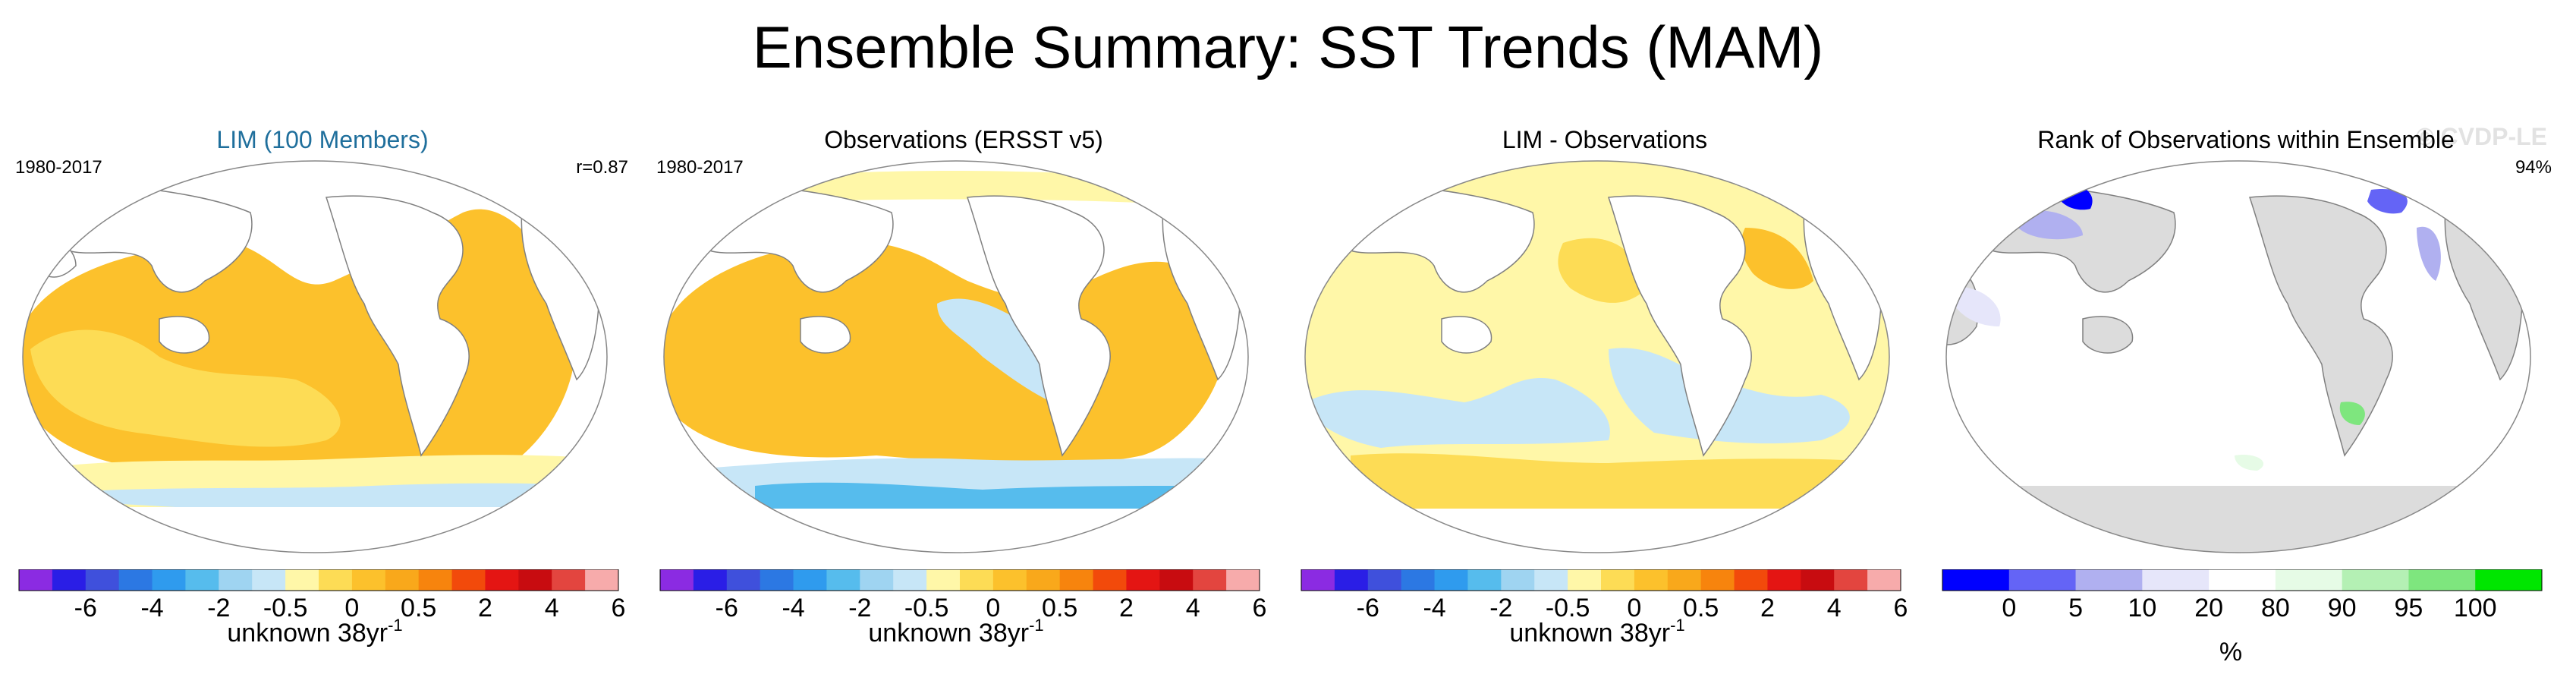  I want to click on southern-ocean-strong-cooling, so click(975, 495).